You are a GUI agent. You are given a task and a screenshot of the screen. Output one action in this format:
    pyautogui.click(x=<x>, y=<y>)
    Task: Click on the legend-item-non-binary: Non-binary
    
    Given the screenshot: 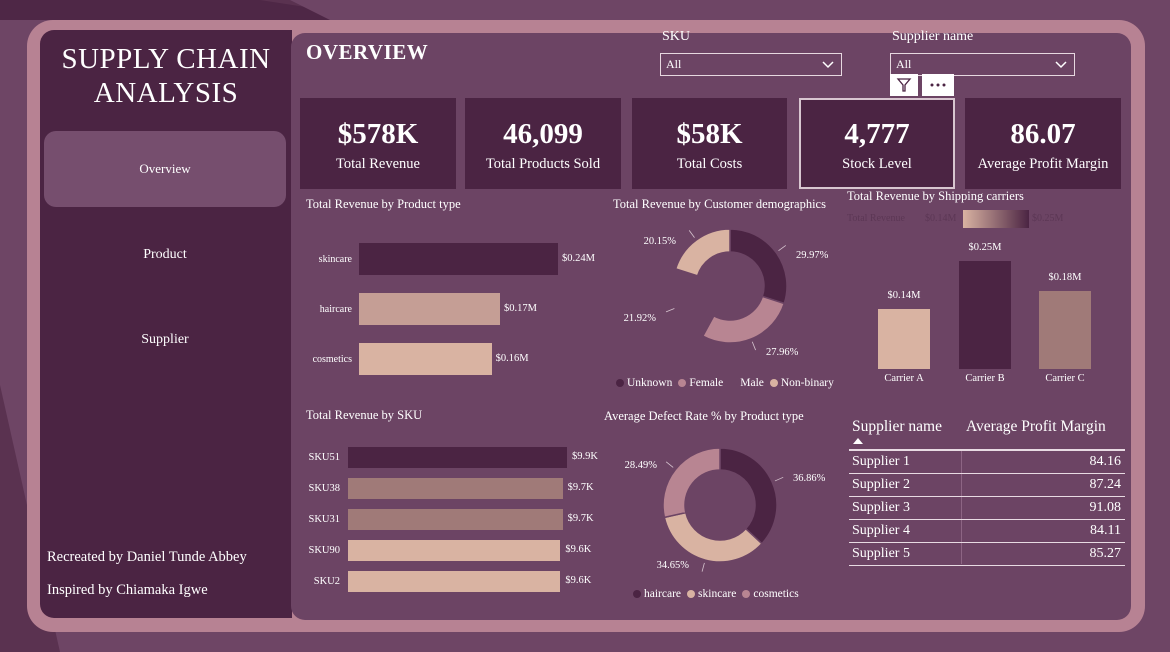 What is the action you would take?
    pyautogui.click(x=801, y=383)
    